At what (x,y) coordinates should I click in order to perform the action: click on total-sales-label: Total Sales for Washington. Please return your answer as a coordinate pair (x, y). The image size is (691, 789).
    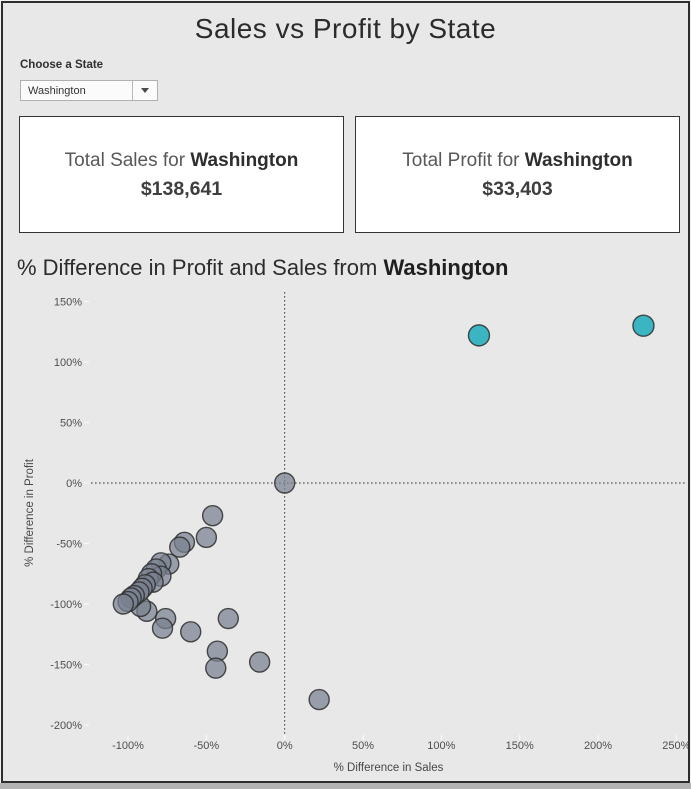
    Looking at the image, I should click on (182, 161).